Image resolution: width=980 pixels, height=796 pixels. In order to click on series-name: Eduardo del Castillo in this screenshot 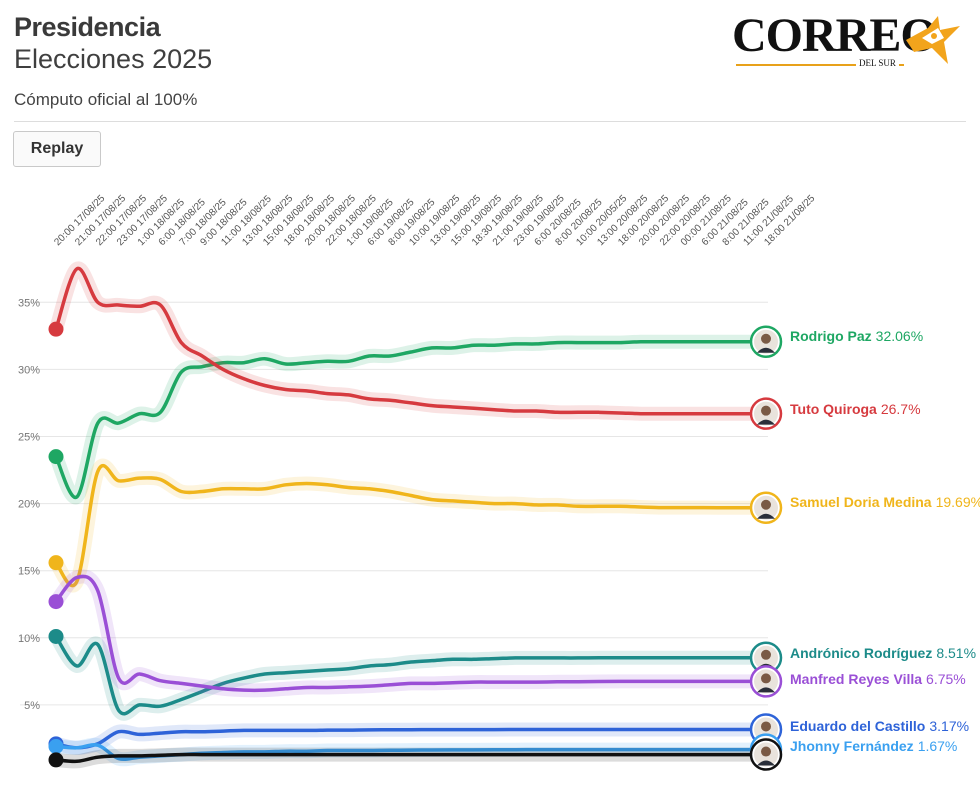, I will do `click(857, 726)`.